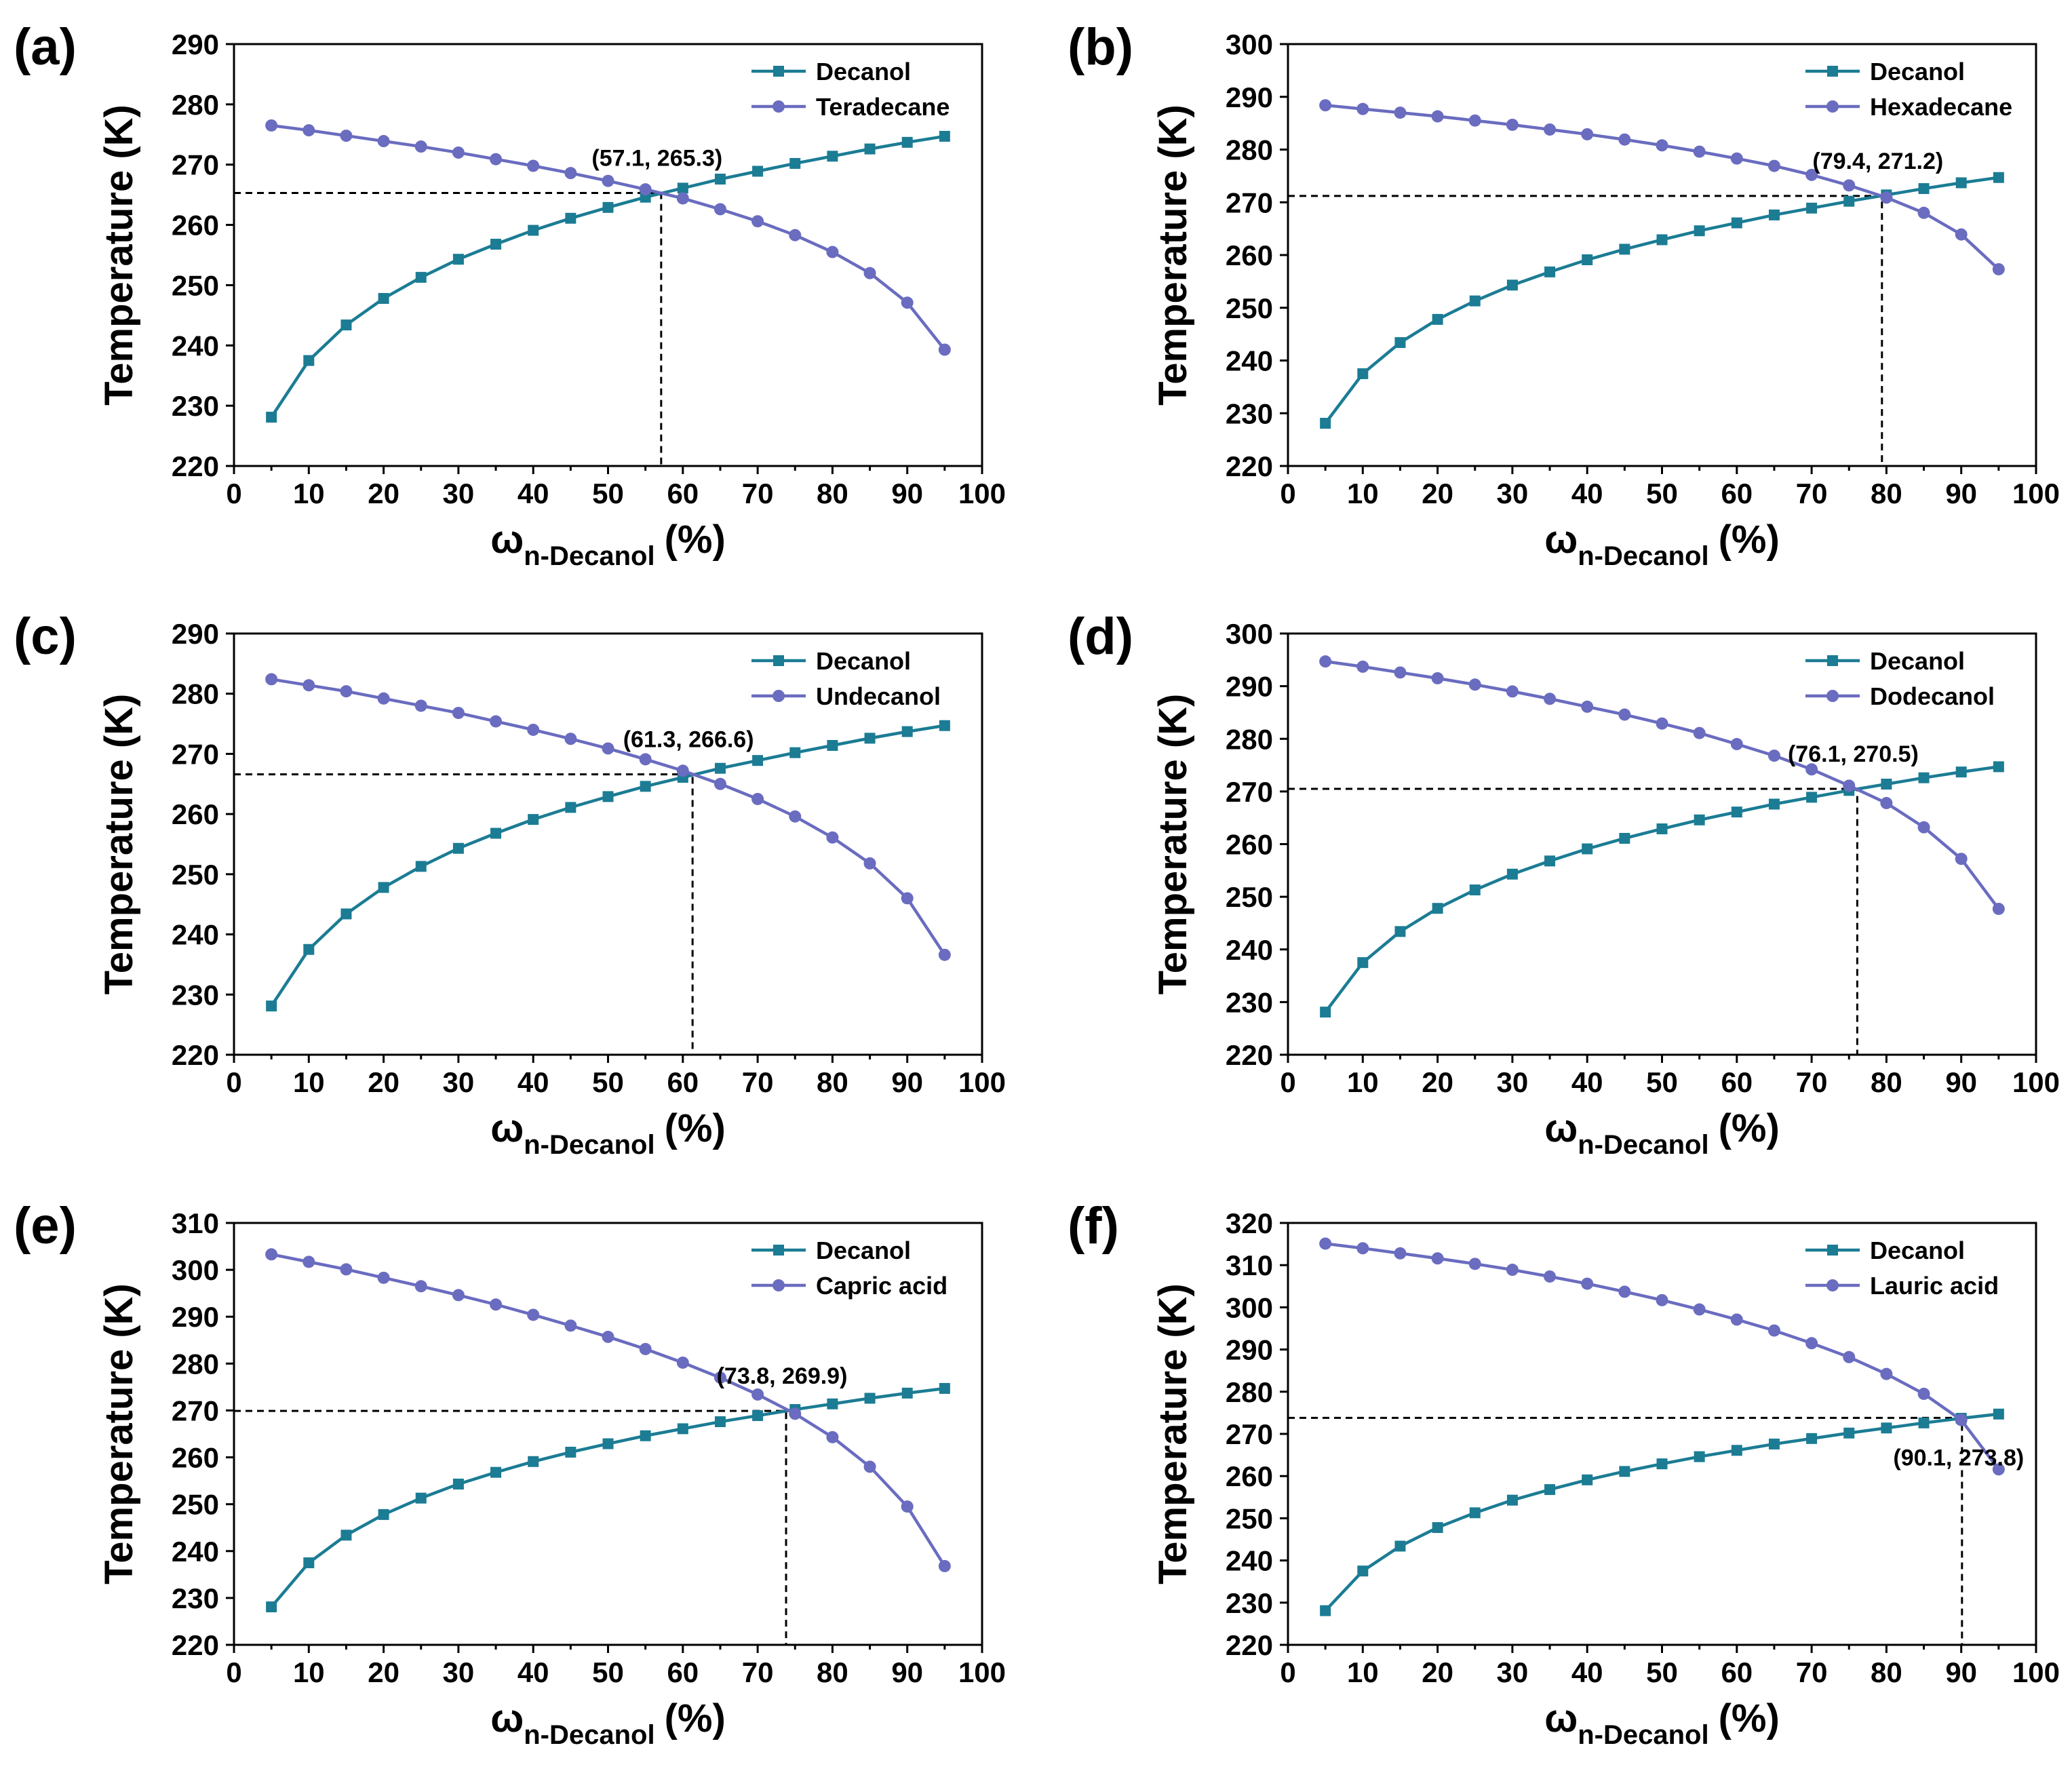  Describe the element at coordinates (459, 1672) in the screenshot. I see `x-tick-label: 30` at that location.